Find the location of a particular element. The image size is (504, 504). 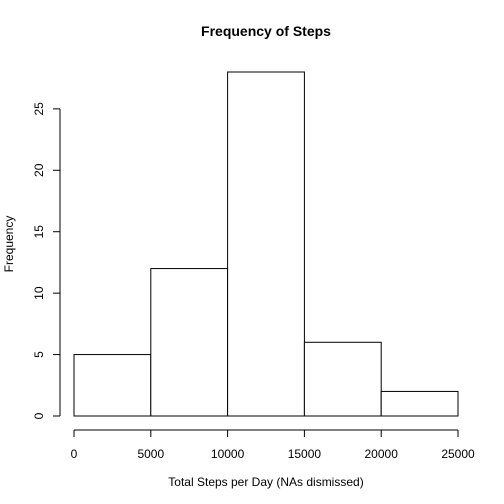

y-tick-label-5: 25 is located at coordinates (39, 109).